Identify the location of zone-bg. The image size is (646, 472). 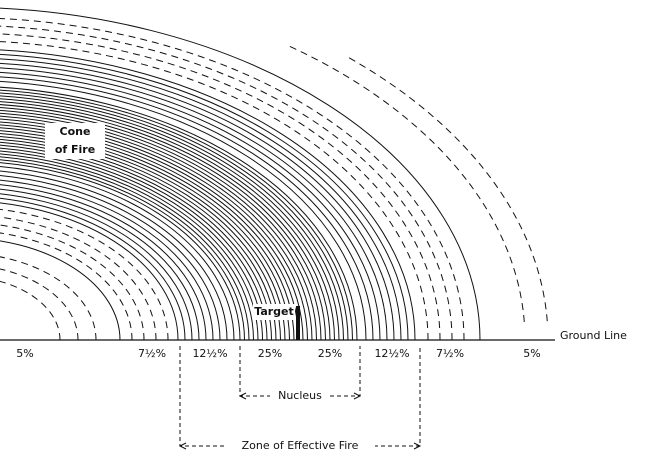
(300, 446).